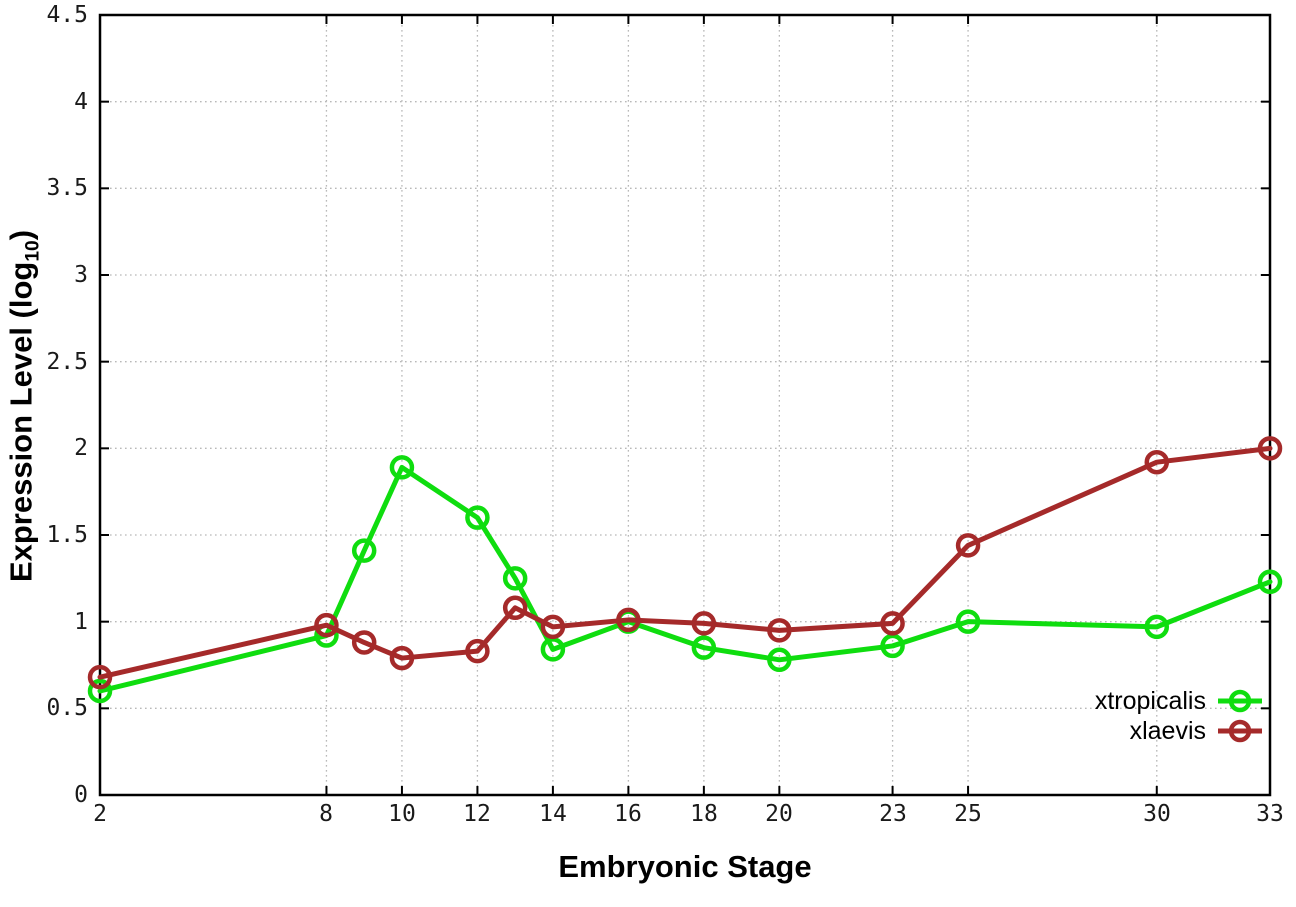 The height and width of the screenshot is (907, 1296). I want to click on legend-item-xtropicalis: xtropicalis, so click(1179, 701).